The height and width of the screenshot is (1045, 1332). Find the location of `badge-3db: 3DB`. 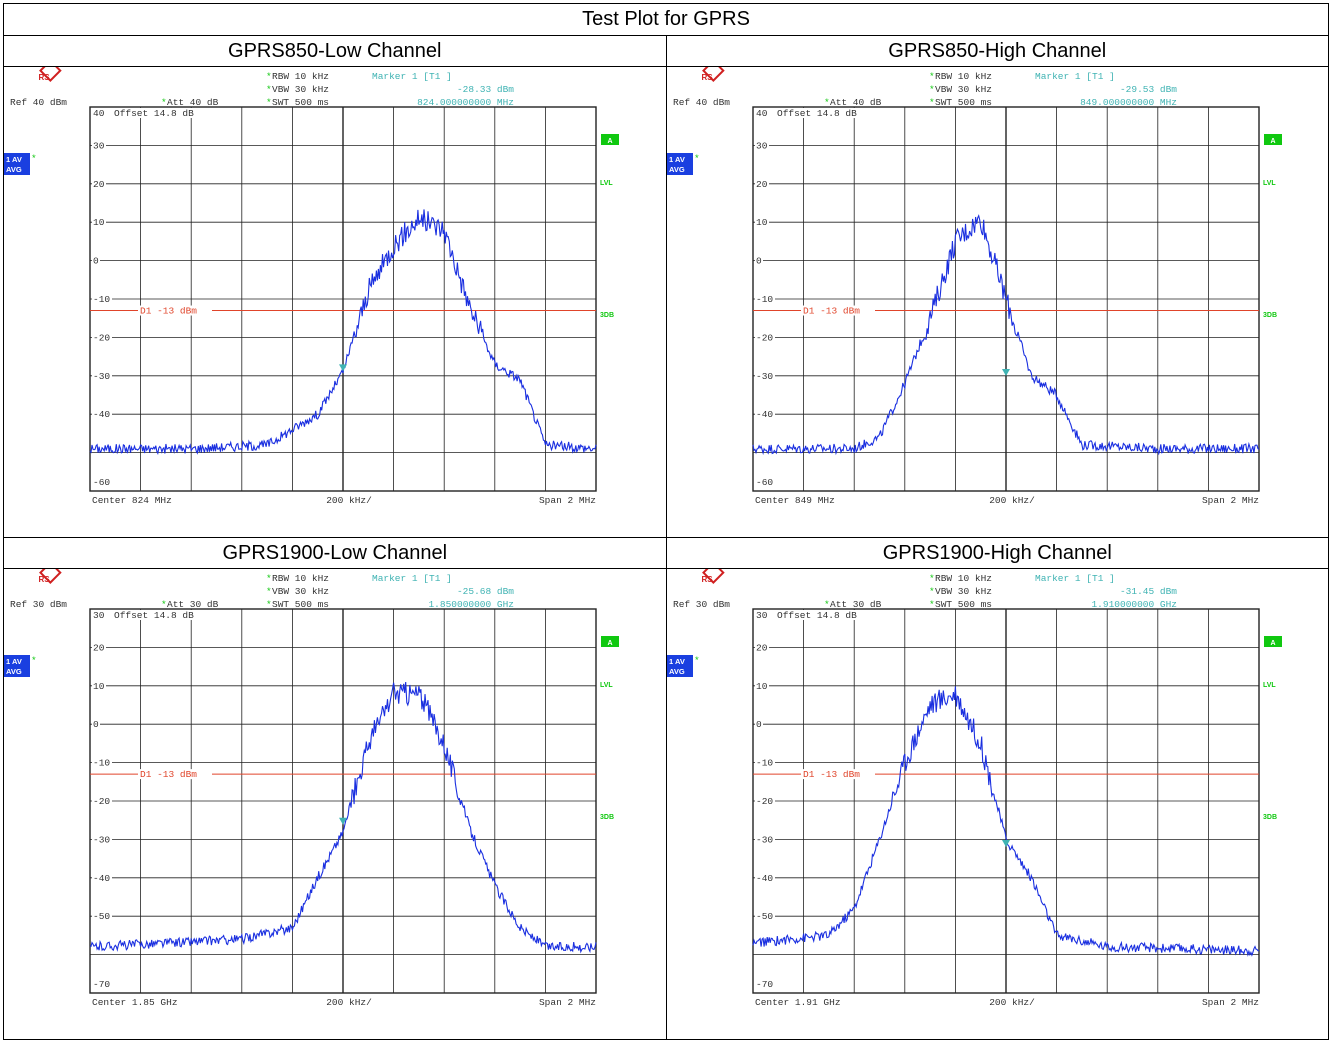

badge-3db: 3DB is located at coordinates (607, 315).